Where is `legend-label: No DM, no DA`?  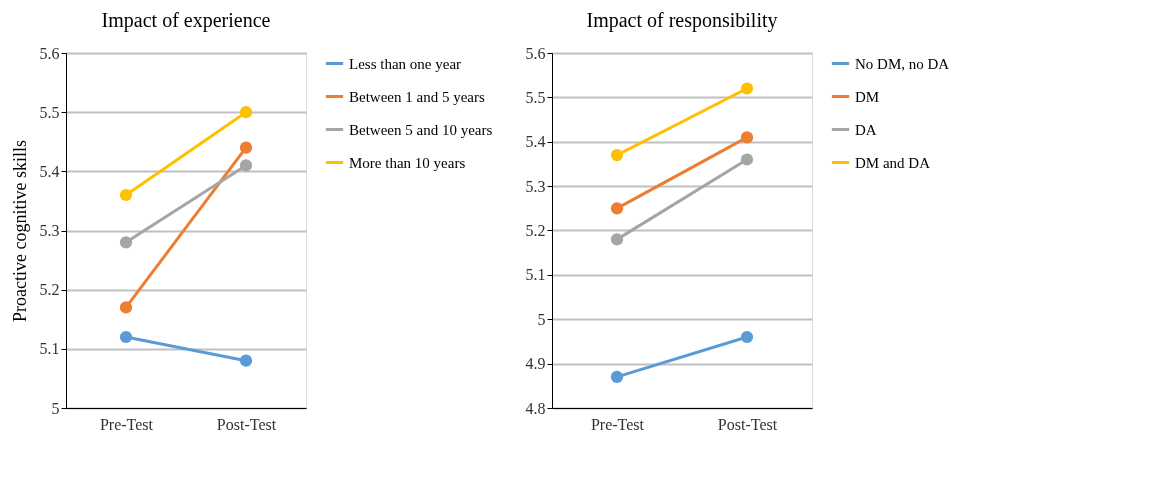 legend-label: No DM, no DA is located at coordinates (902, 63).